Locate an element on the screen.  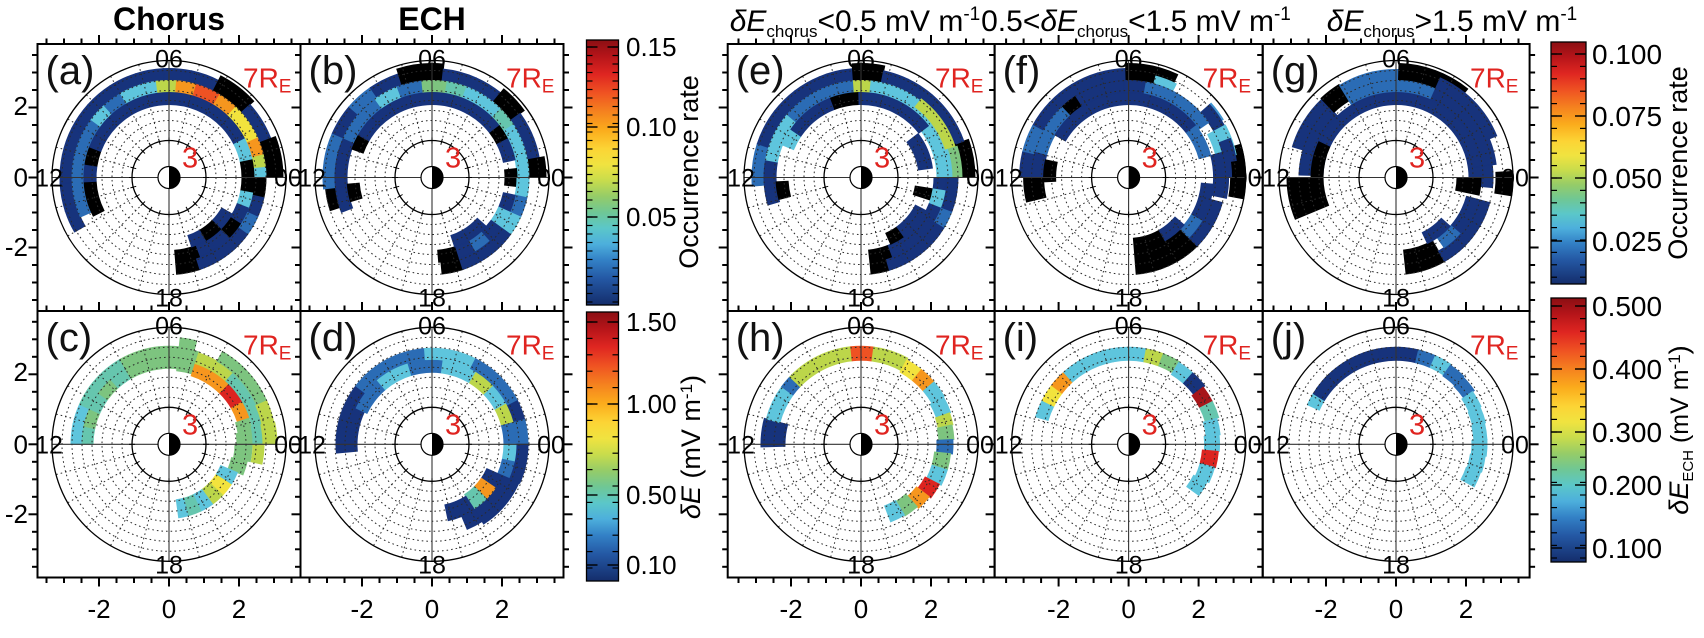
svg-text: 0.500 is located at coordinates (1627, 306).